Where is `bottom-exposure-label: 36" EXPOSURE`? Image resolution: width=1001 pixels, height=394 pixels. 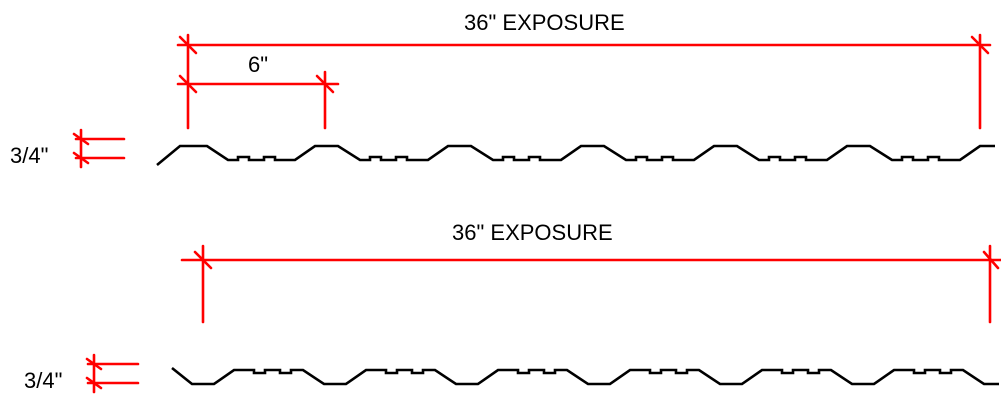
bottom-exposure-label: 36" EXPOSURE is located at coordinates (532, 232).